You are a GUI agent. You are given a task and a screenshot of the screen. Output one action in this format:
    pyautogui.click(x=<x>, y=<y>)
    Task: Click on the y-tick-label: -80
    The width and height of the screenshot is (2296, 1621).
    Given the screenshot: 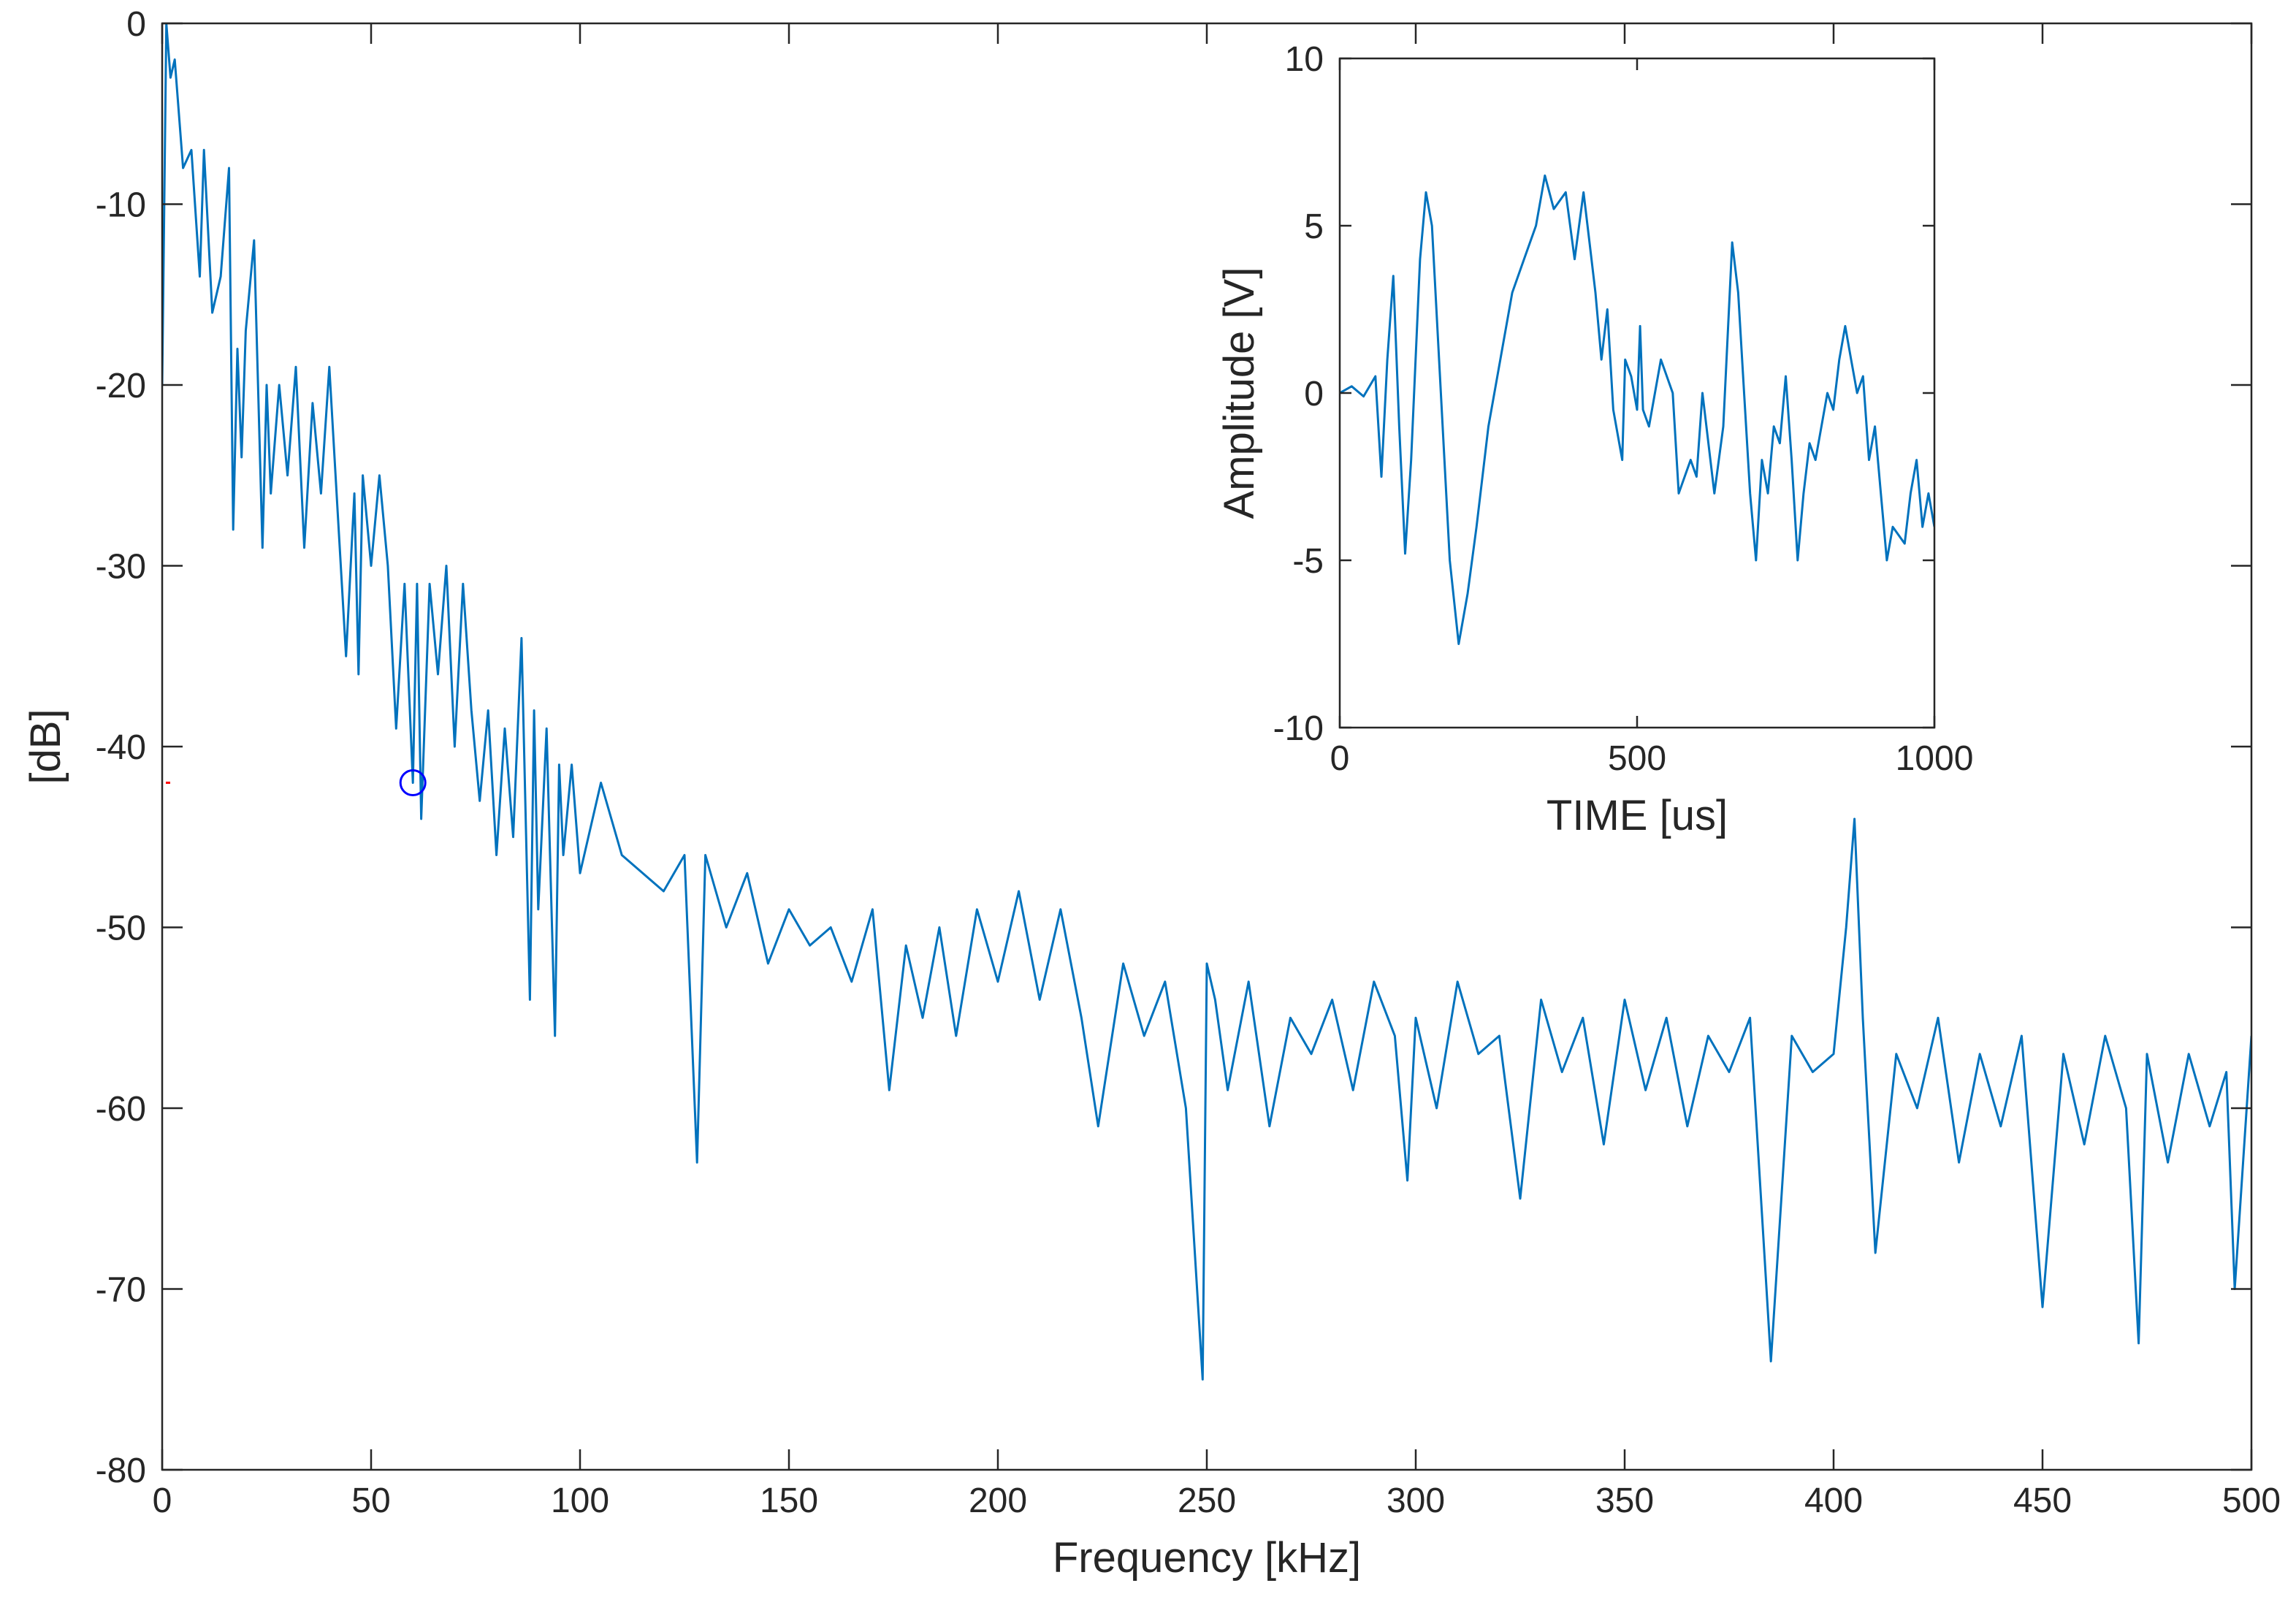 What is the action you would take?
    pyautogui.click(x=121, y=1471)
    